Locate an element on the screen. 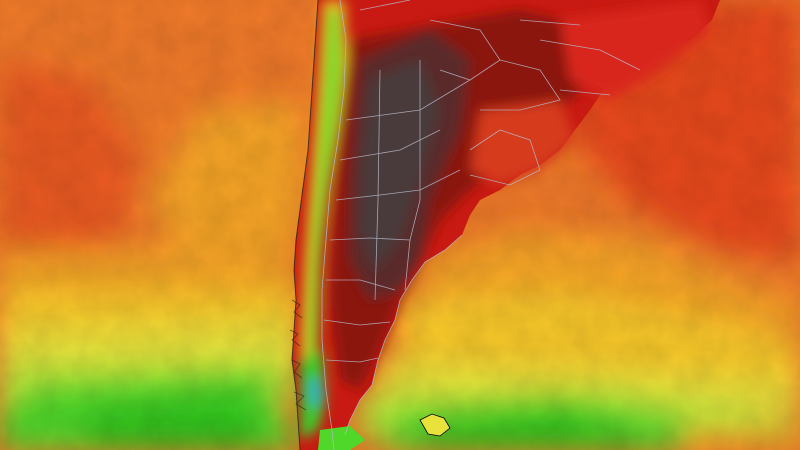  land-hot-southeast is located at coordinates (522, 142).